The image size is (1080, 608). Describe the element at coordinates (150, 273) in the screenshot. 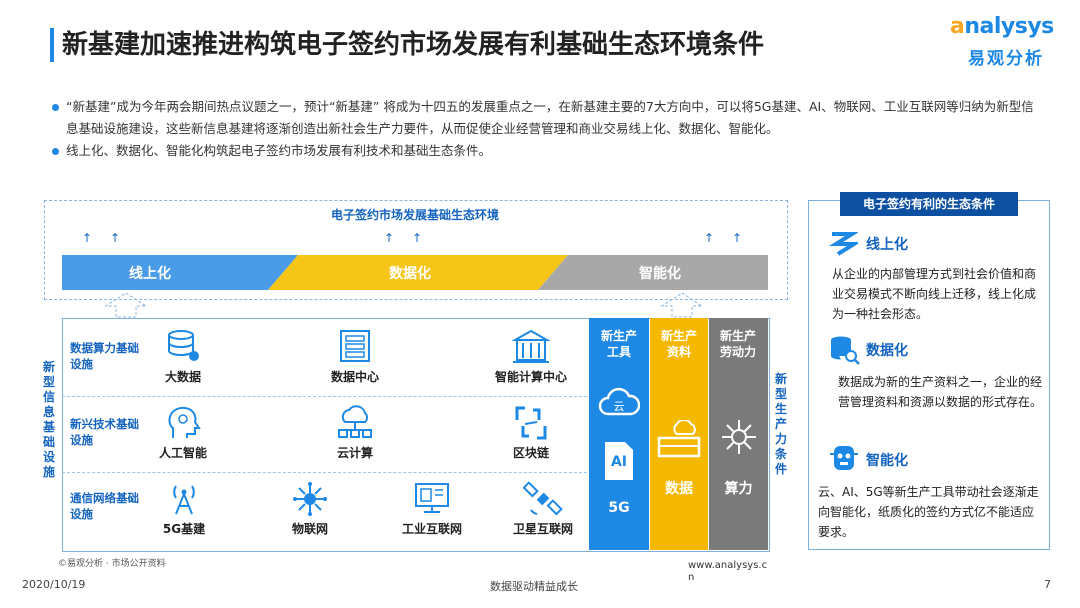

I see `band-label-online: 线上化` at that location.